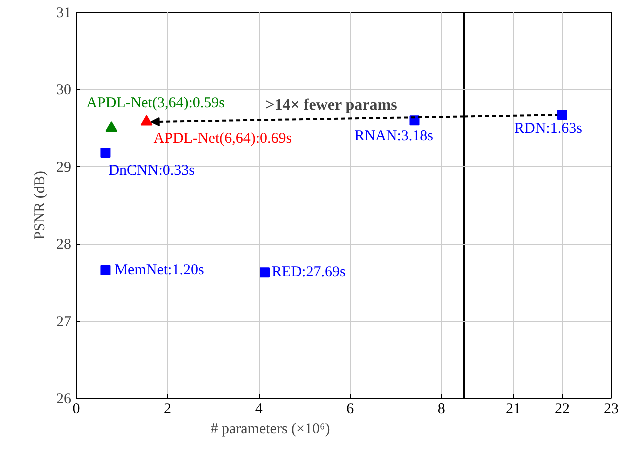 This screenshot has height=451, width=644. I want to click on y-tick-label: 31, so click(64, 14).